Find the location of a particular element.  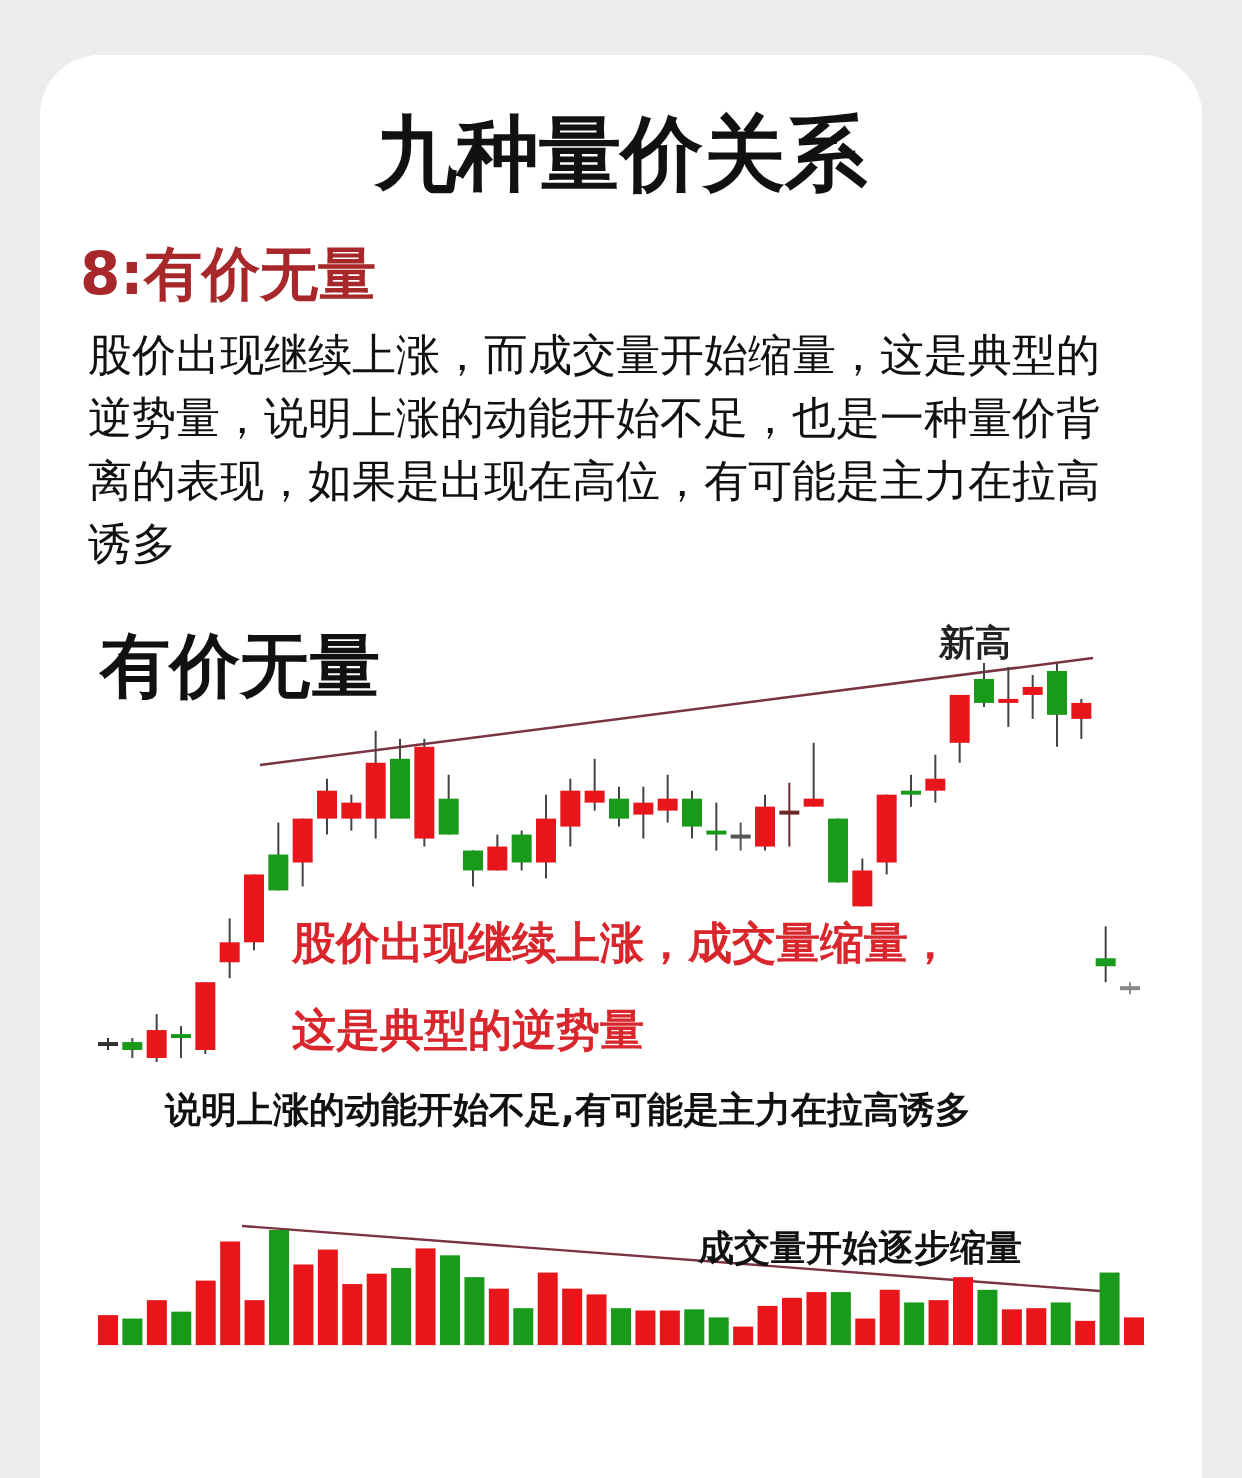

annotation: 成交量开始逐步缩量 is located at coordinates (859, 1247).